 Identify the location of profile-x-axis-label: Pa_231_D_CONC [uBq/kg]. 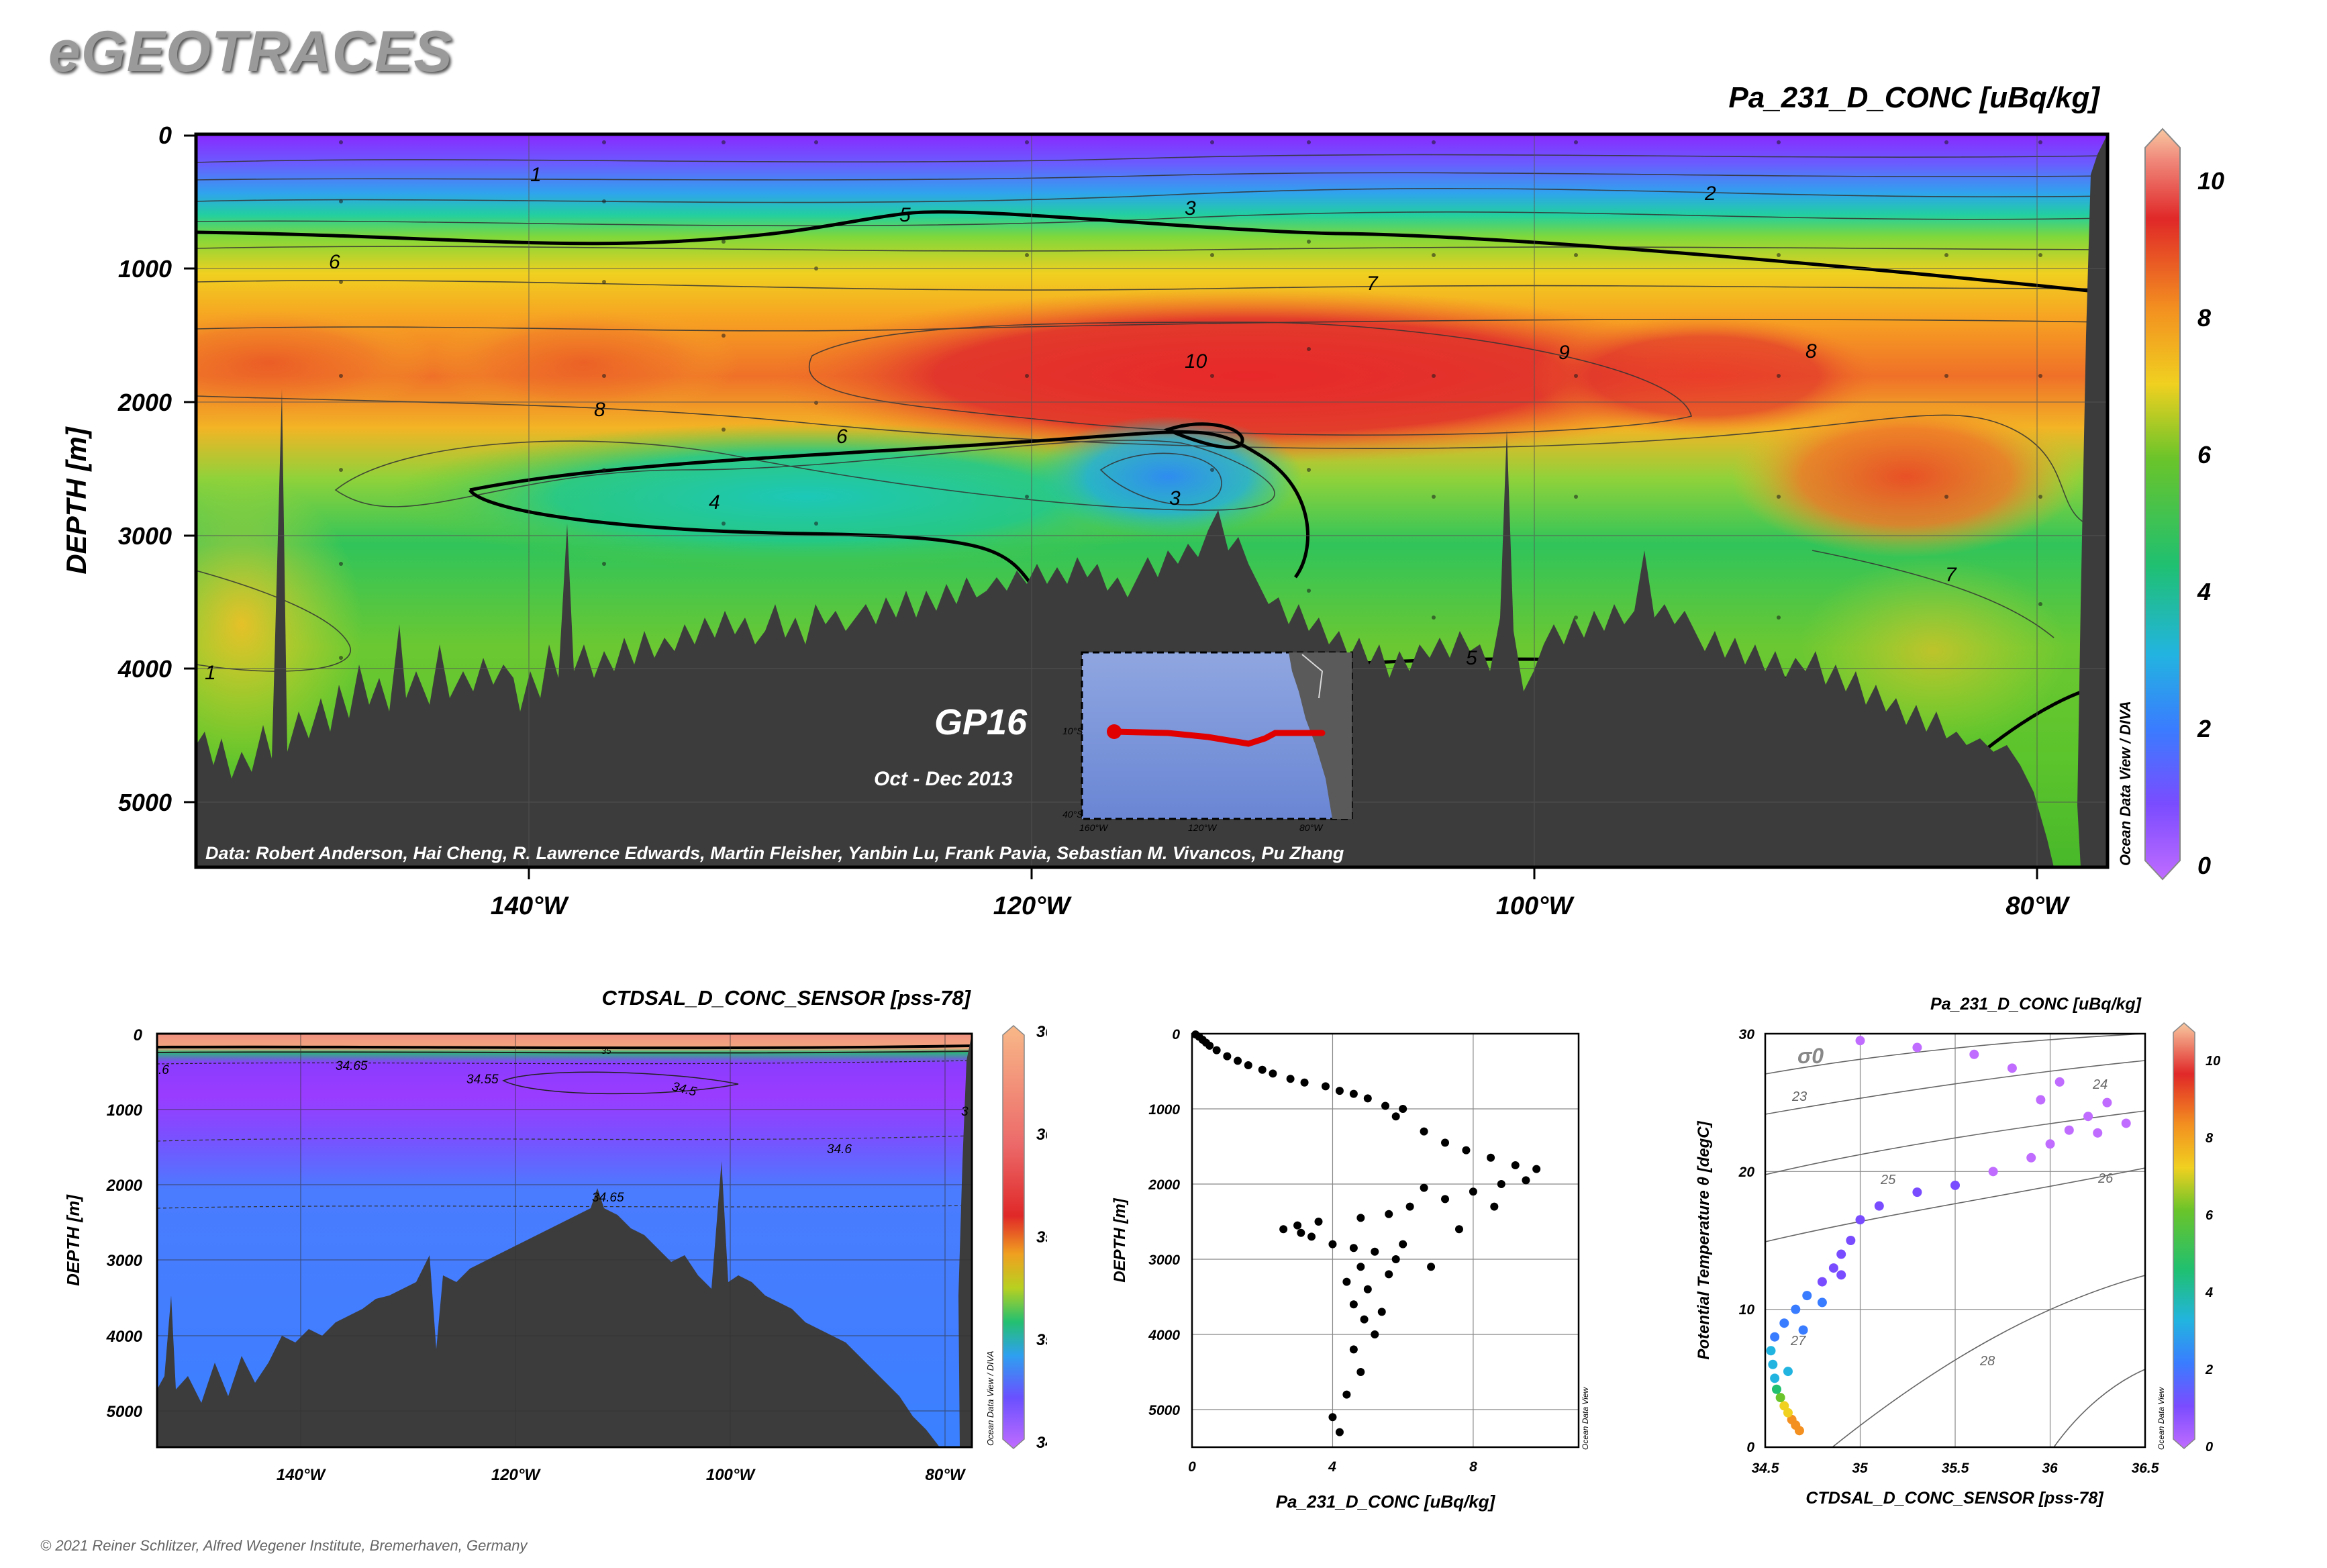
(1386, 1502).